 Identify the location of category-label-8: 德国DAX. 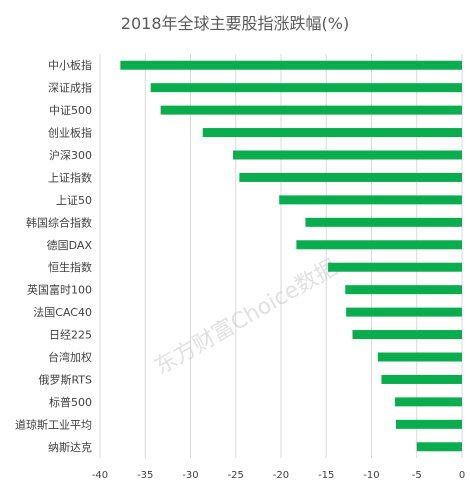
(70, 245).